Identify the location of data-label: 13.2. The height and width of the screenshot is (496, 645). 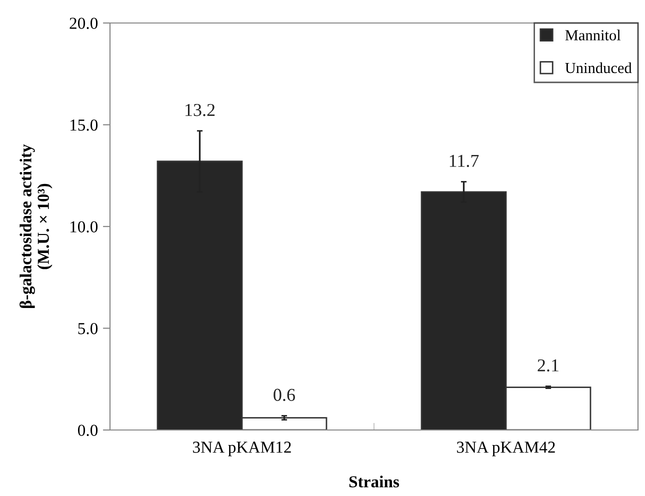
(200, 110).